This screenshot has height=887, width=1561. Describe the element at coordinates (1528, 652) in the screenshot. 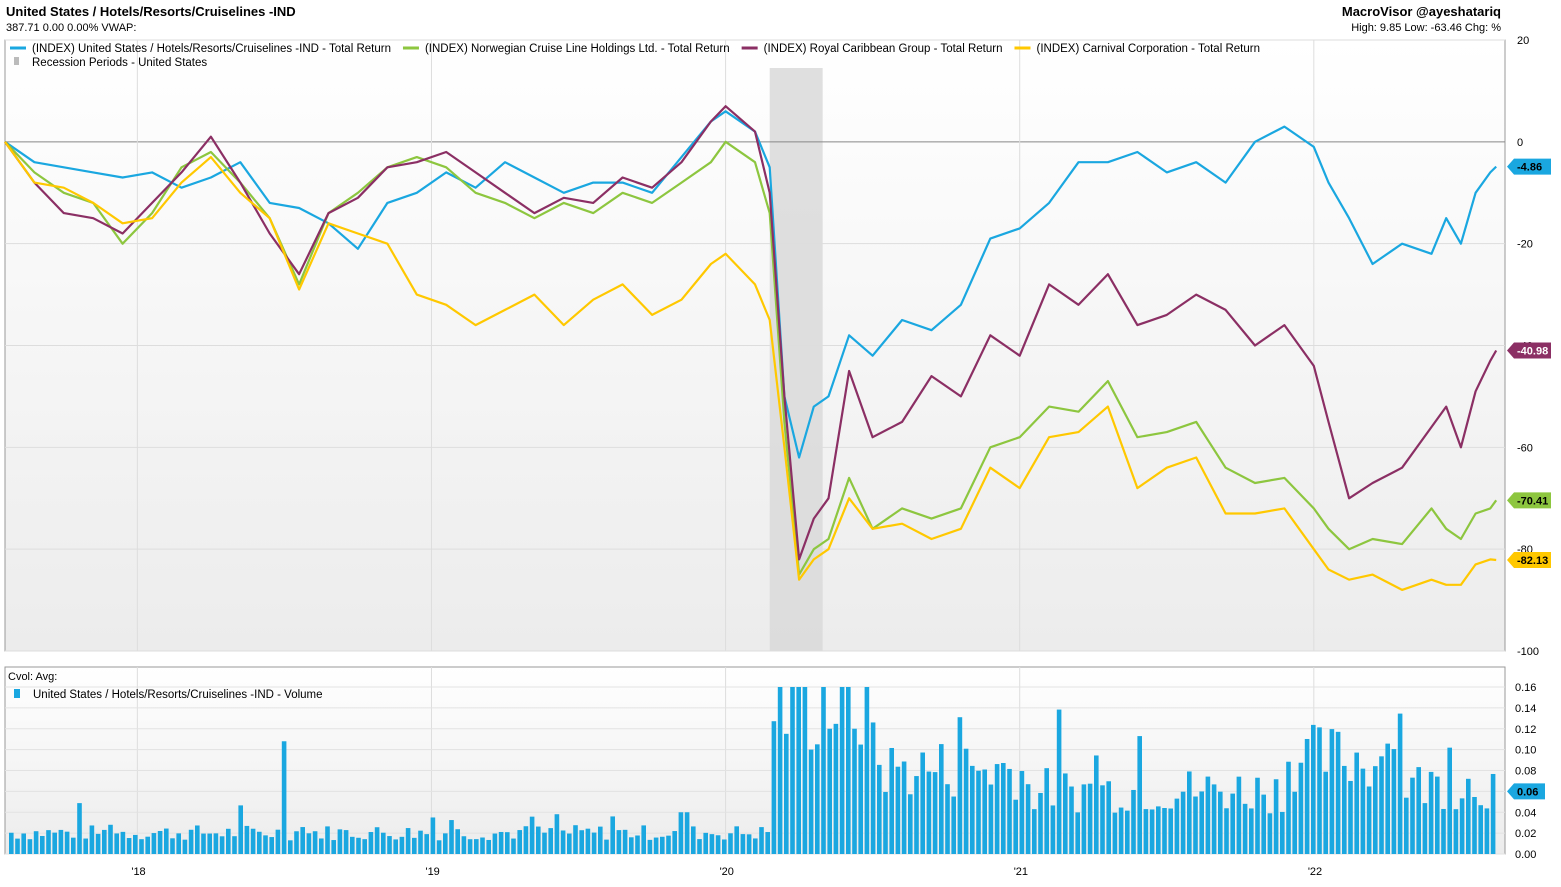

I see `y-tick-label: -100` at that location.